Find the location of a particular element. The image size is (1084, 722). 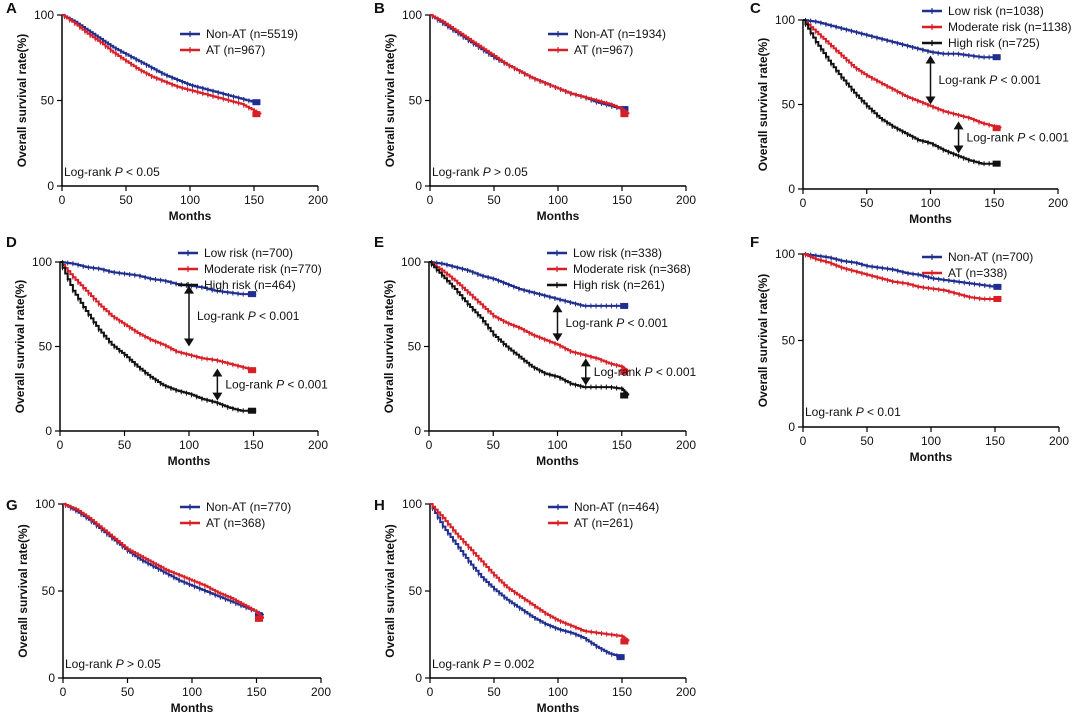

legend-label: AT (n=967) is located at coordinates (603, 50).